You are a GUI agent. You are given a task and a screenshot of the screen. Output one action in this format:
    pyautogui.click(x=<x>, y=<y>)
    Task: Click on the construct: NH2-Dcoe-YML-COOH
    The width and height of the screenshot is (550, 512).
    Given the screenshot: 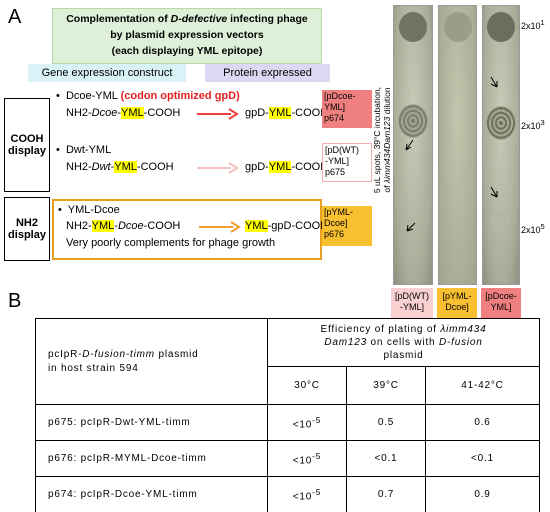 What is the action you would take?
    pyautogui.click(x=123, y=113)
    